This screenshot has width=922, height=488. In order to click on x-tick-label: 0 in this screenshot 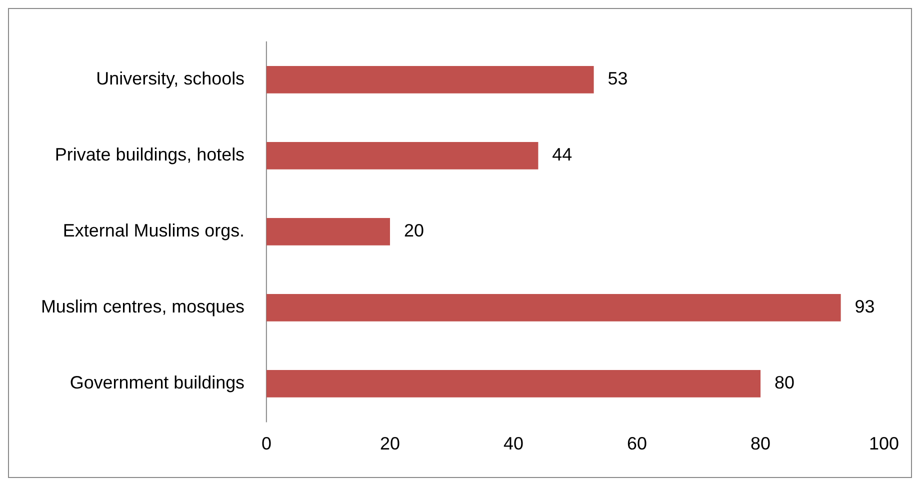, I will do `click(266, 443)`.